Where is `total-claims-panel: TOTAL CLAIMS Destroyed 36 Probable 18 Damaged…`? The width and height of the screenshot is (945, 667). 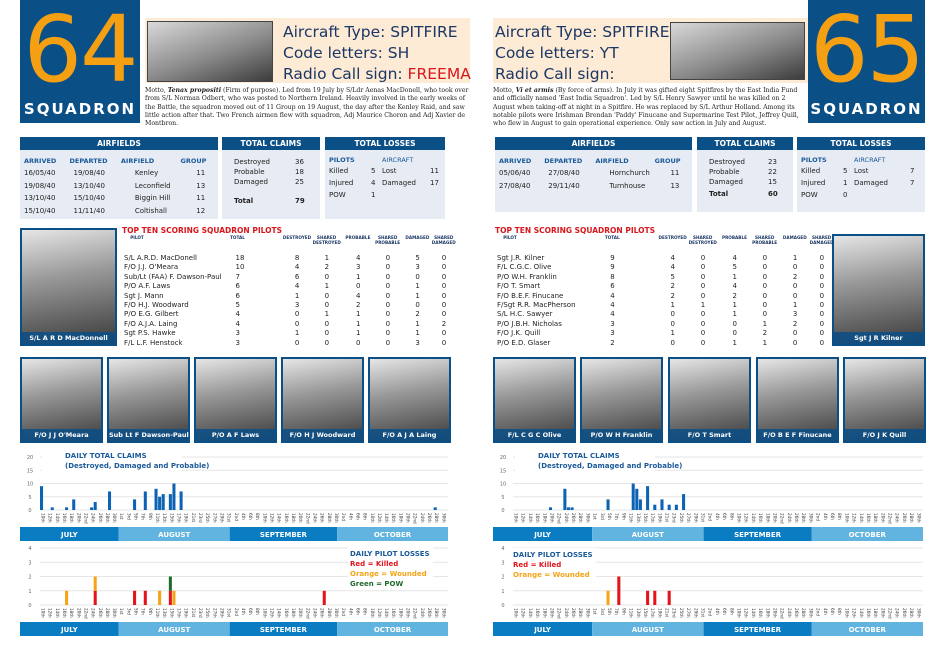
total-claims-panel: TOTAL CLAIMS Destroyed 36 Probable 18 Damaged… is located at coordinates (271, 178).